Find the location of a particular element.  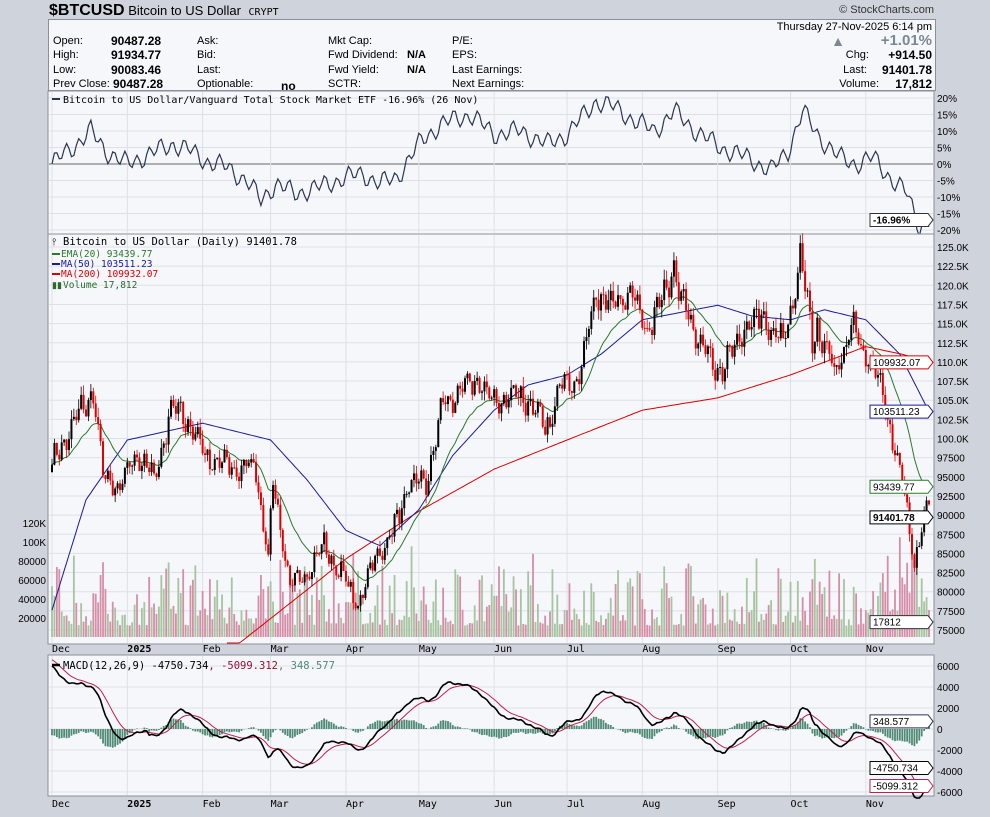

price-tick-label: 85000 is located at coordinates (951, 554).